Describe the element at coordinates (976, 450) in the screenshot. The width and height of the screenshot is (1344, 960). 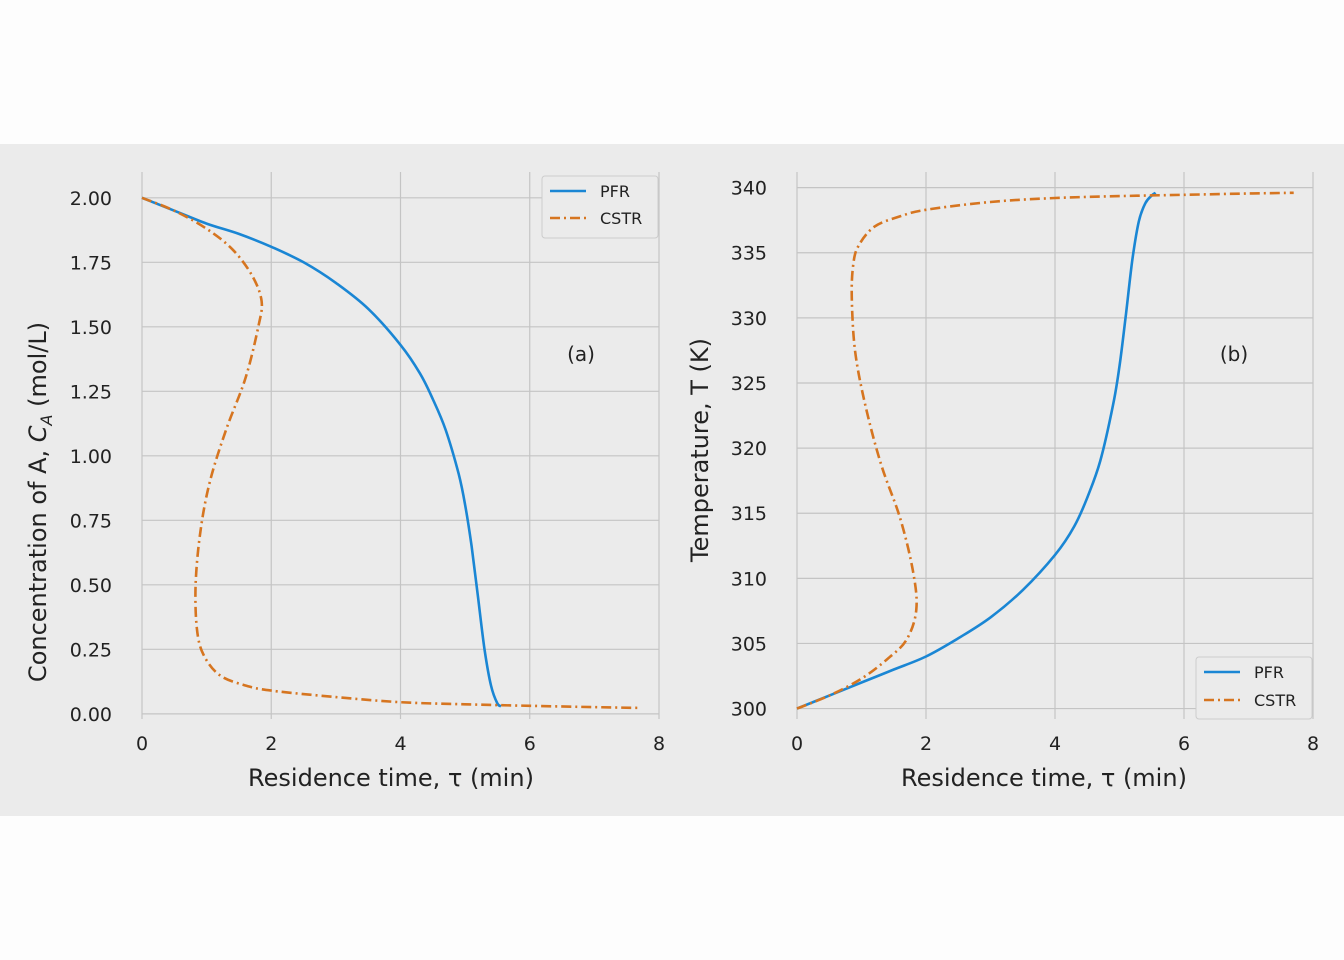
I see `panel-b-series-pfr-line` at that location.